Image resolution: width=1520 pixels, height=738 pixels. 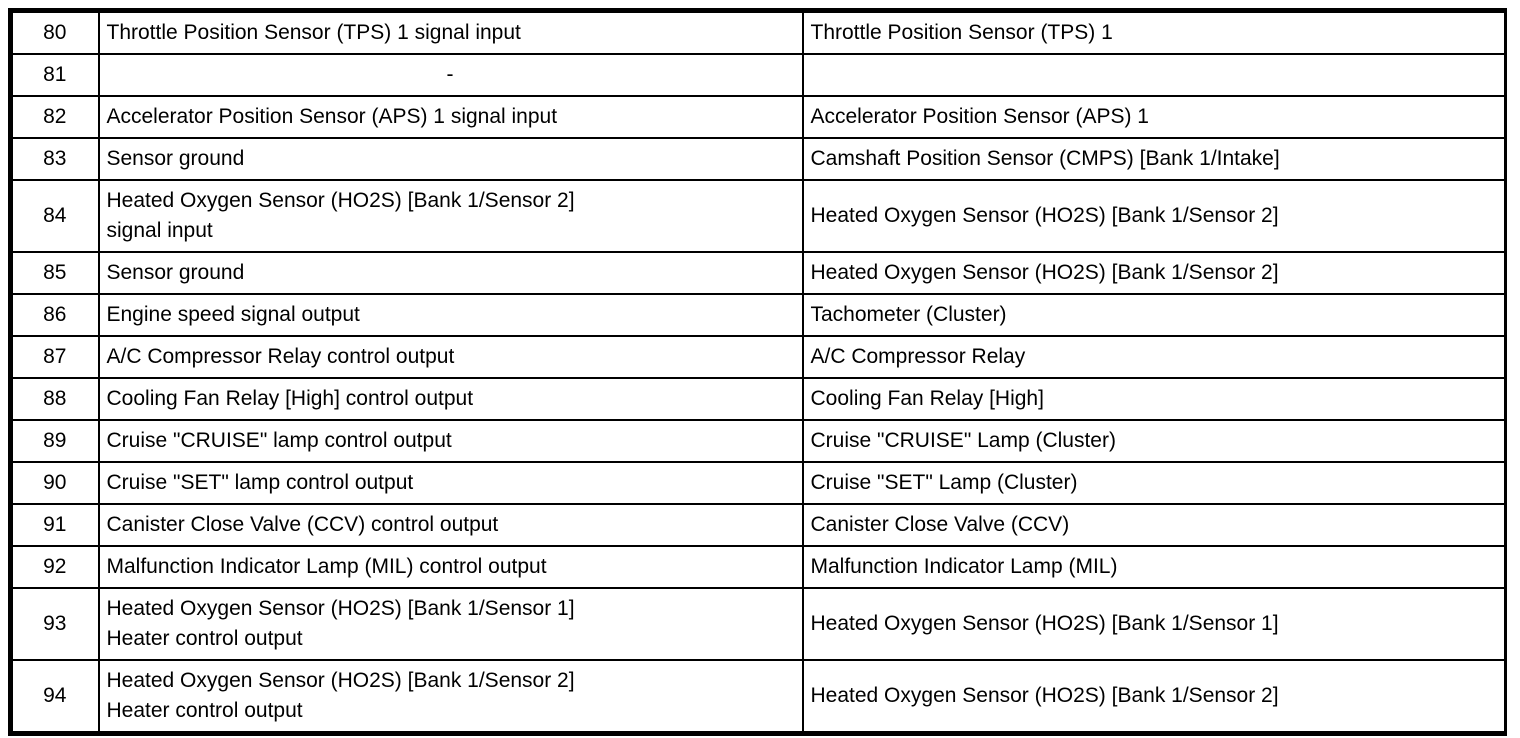 I want to click on pin-number-cell: 89, so click(x=54, y=441).